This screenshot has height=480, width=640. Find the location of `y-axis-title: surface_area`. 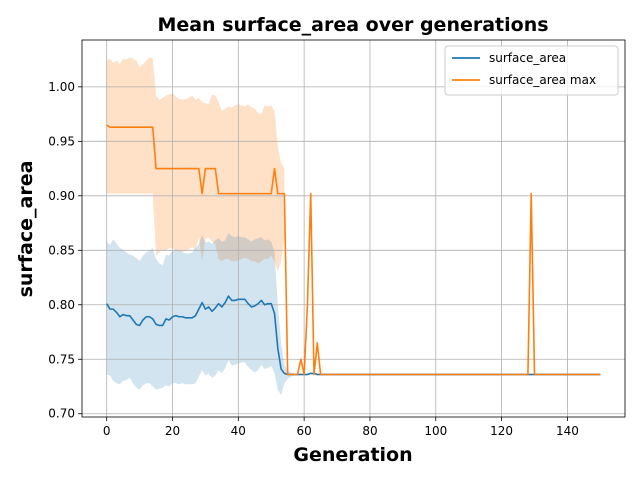

y-axis-title: surface_area is located at coordinates (26, 229).